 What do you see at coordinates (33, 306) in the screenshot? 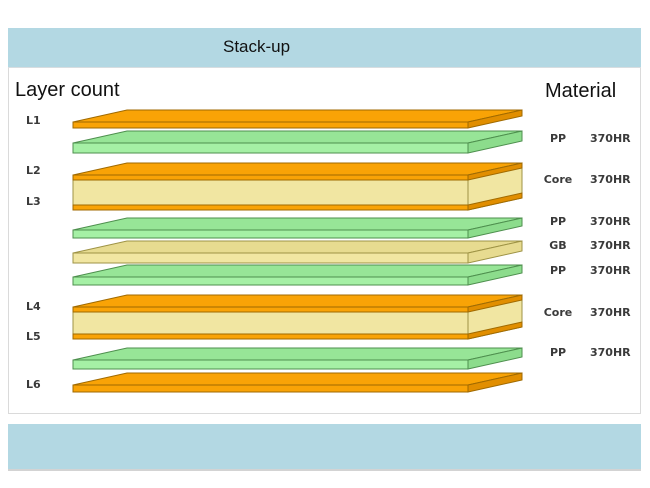
I see `layer-label-l4: L4` at bounding box center [33, 306].